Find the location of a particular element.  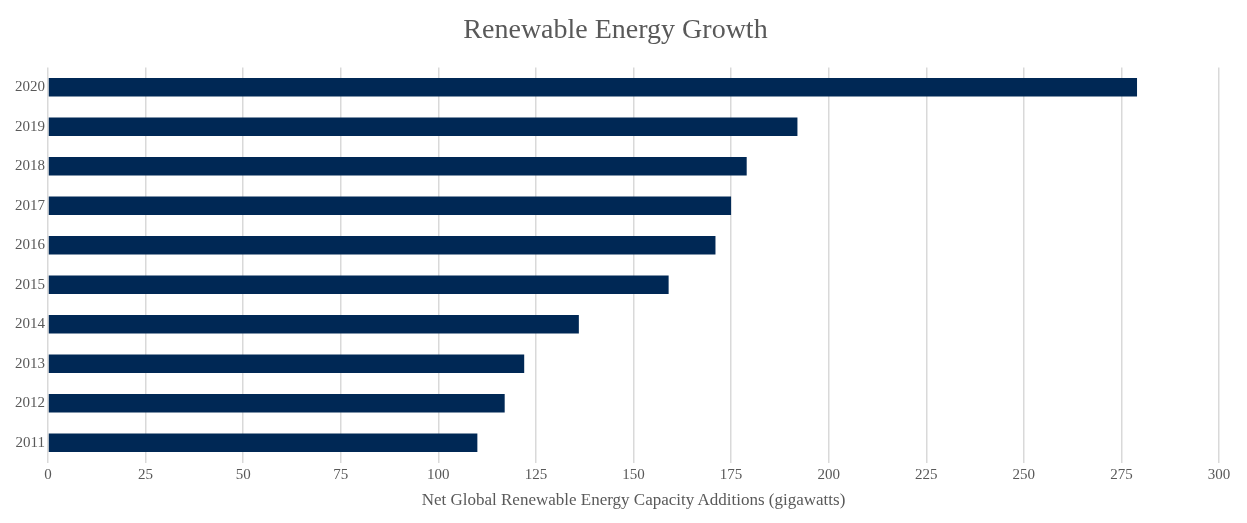

x-tick-label: 75 is located at coordinates (341, 473).